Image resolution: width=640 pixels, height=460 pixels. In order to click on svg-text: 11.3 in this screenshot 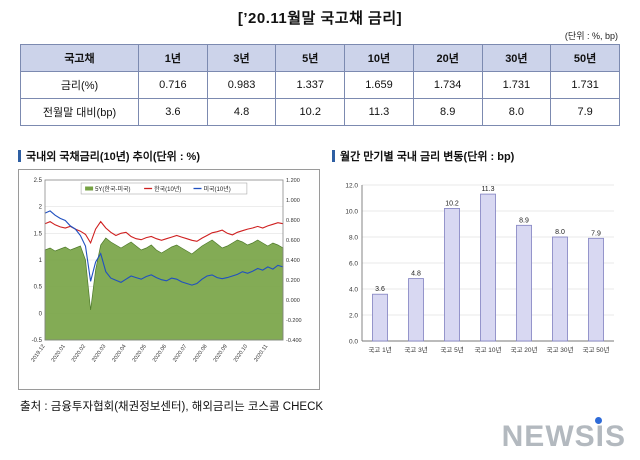, I will do `click(487, 189)`.